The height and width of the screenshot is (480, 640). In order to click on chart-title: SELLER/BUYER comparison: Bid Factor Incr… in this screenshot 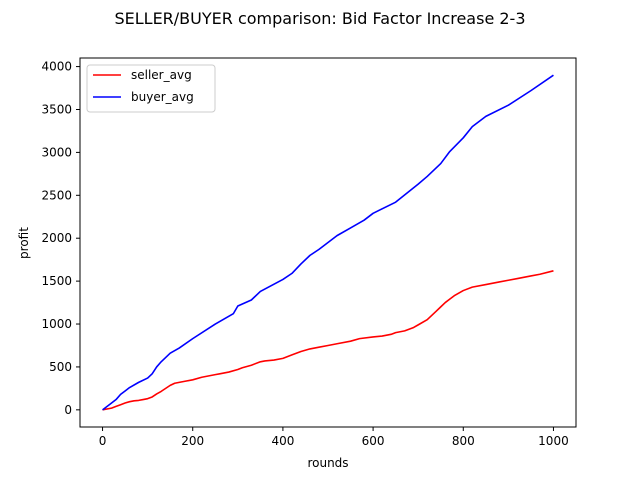, I will do `click(319, 18)`.